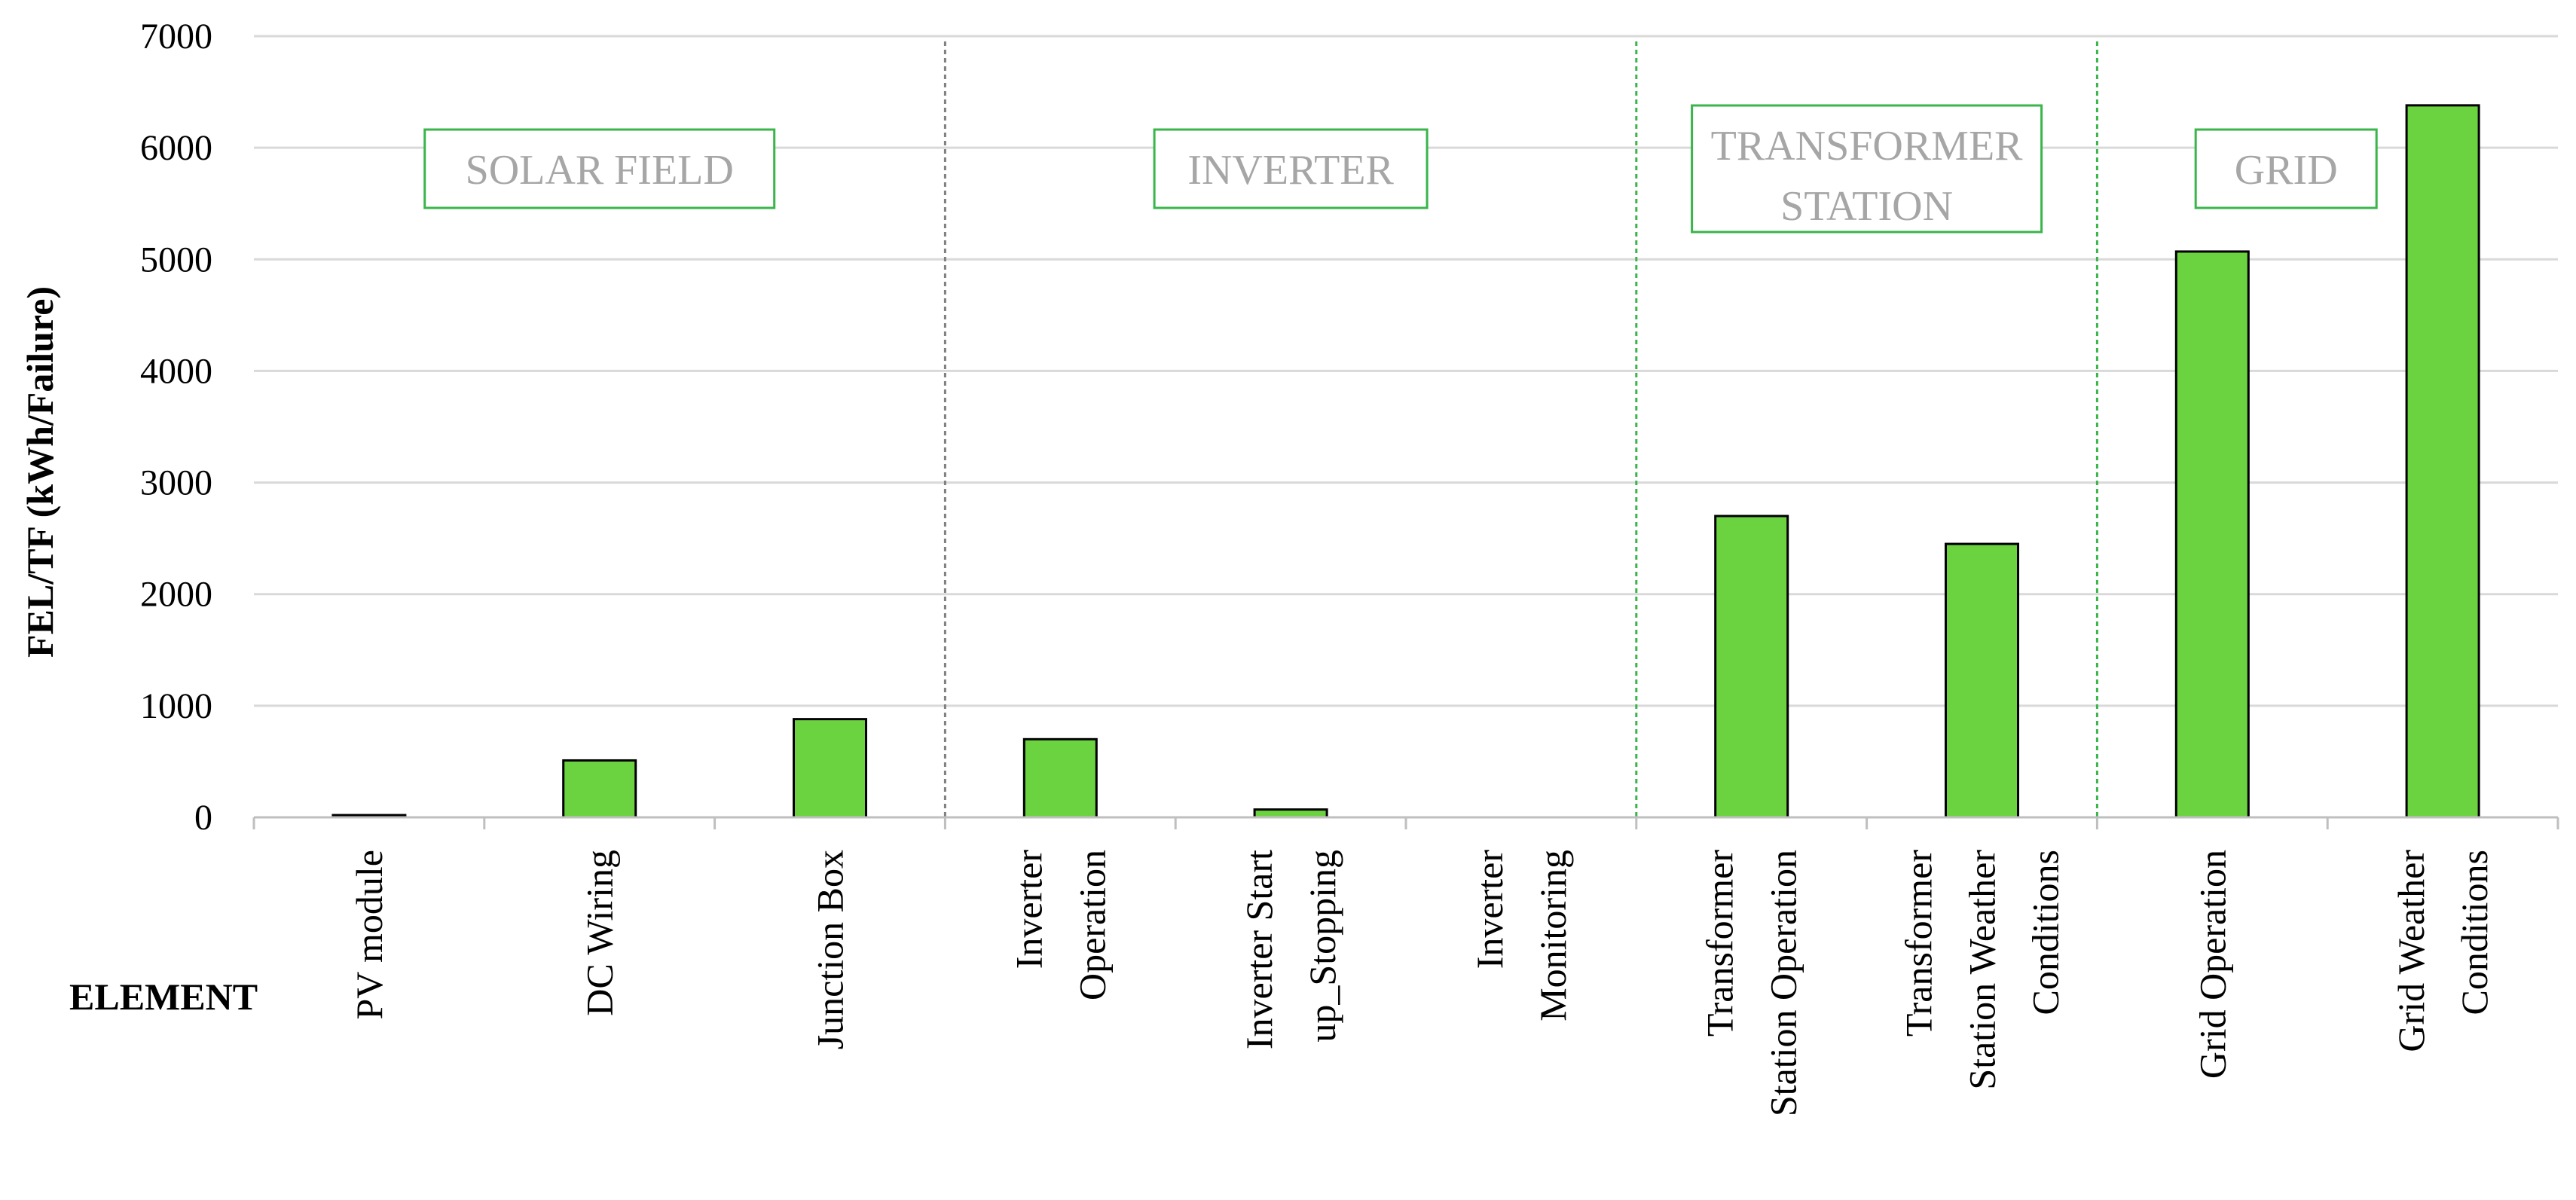  I want to click on x-tick-label-line: Grid Operation, so click(2212, 964).